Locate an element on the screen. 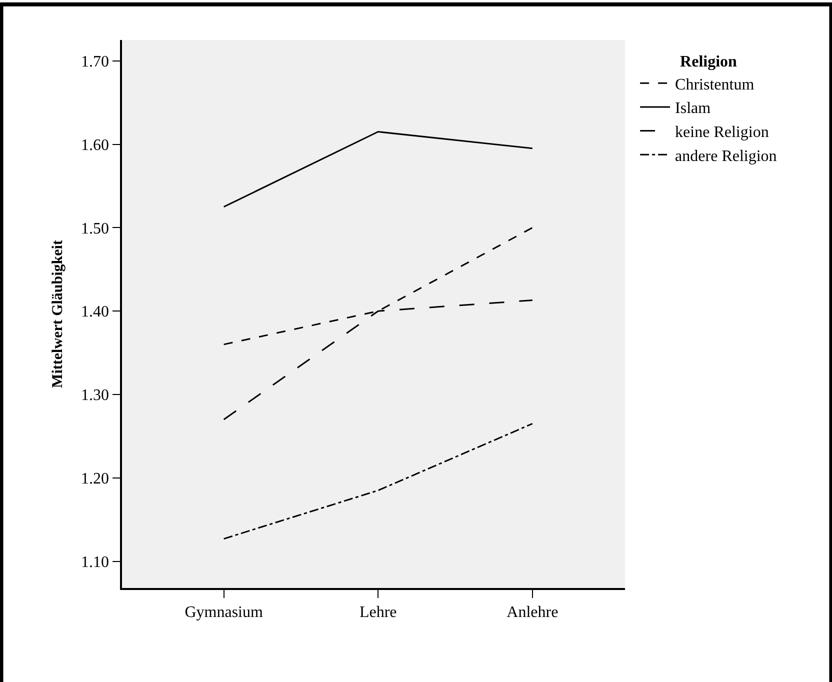 The width and height of the screenshot is (832, 682). y-tick-label: 1.70 is located at coordinates (95, 61).